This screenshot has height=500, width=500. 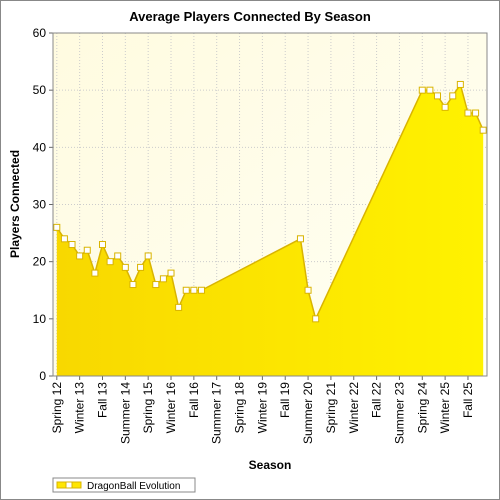 What do you see at coordinates (270, 465) in the screenshot?
I see `x-axis-title: Season` at bounding box center [270, 465].